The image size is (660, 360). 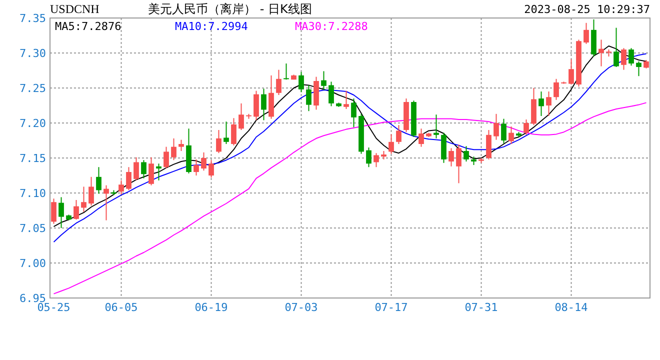 What do you see at coordinates (33, 228) in the screenshot?
I see `y-tick-label: 7.05` at bounding box center [33, 228].